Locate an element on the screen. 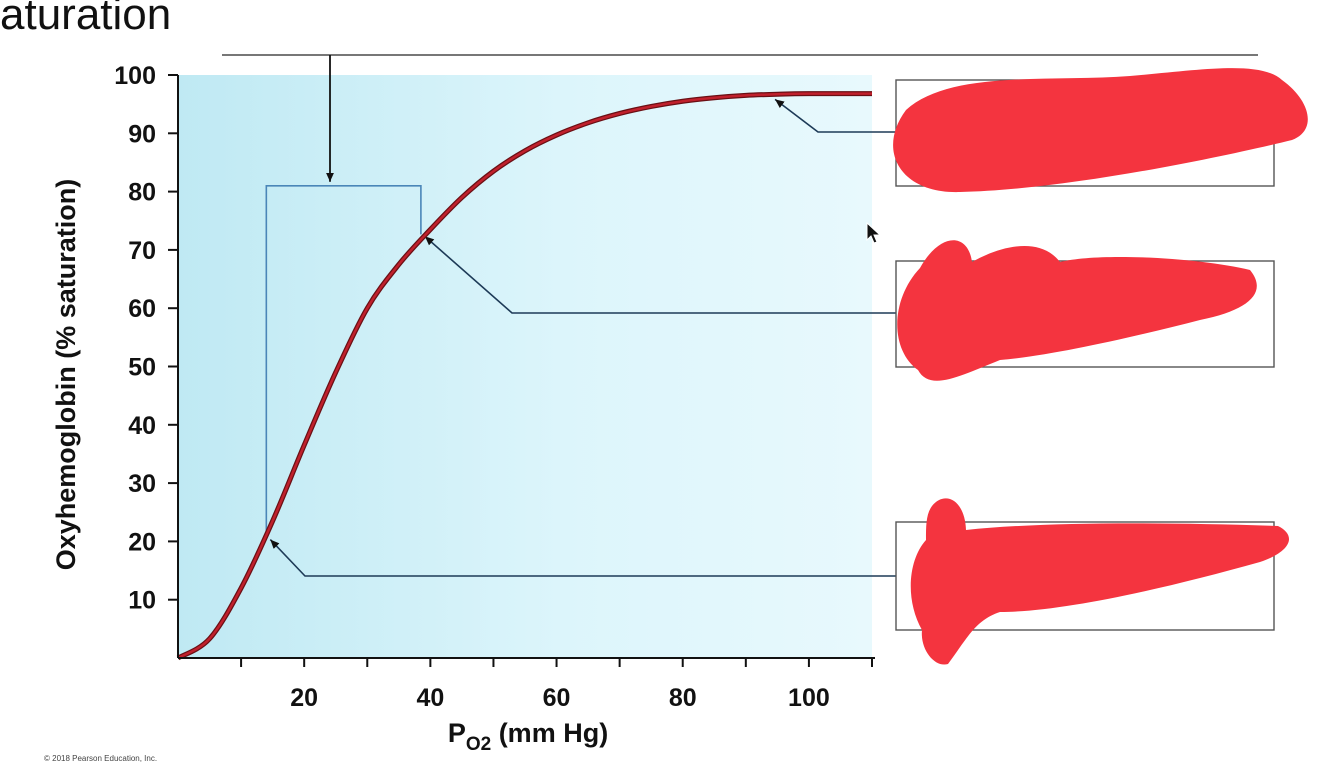 The width and height of the screenshot is (1334, 772). redaction-scribble-high is located at coordinates (1100, 130).